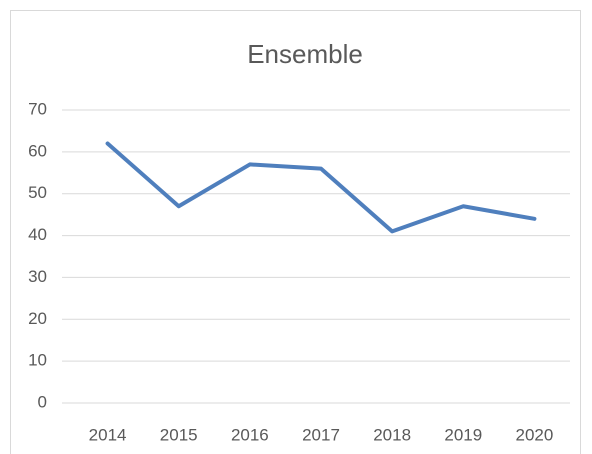 The height and width of the screenshot is (454, 592). What do you see at coordinates (250, 434) in the screenshot?
I see `x-tick-label: 2016` at bounding box center [250, 434].